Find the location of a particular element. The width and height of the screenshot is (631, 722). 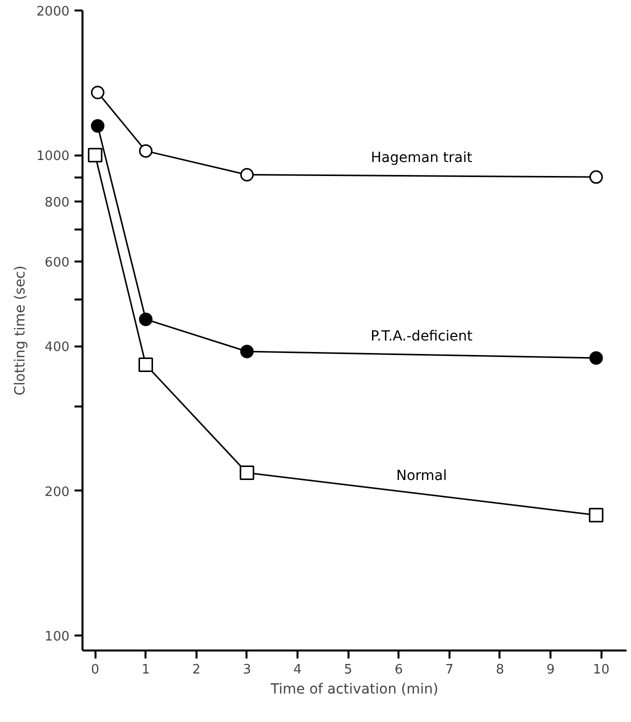

y-tick-label: 600 is located at coordinates (57, 263).